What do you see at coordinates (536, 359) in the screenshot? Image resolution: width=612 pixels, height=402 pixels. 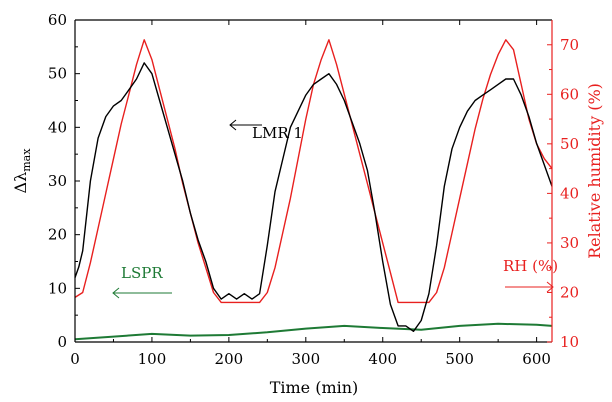 I see `x-tick-label: 600` at bounding box center [536, 359].